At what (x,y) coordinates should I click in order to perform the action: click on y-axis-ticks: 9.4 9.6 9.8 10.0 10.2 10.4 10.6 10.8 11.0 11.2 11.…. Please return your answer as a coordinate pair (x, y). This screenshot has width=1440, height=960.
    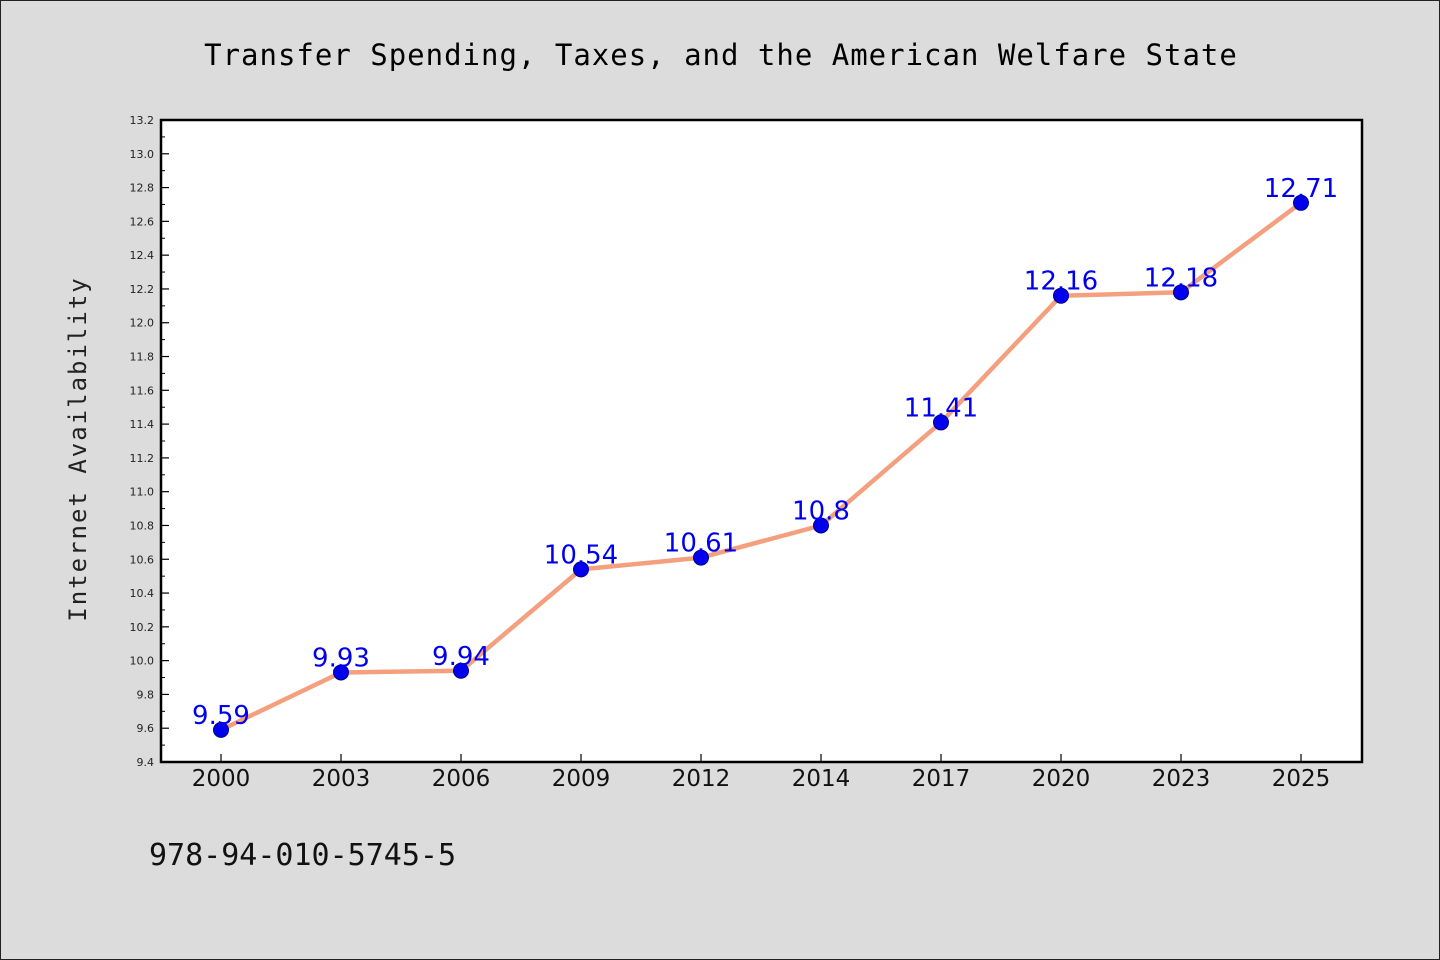
    Looking at the image, I should click on (149, 441).